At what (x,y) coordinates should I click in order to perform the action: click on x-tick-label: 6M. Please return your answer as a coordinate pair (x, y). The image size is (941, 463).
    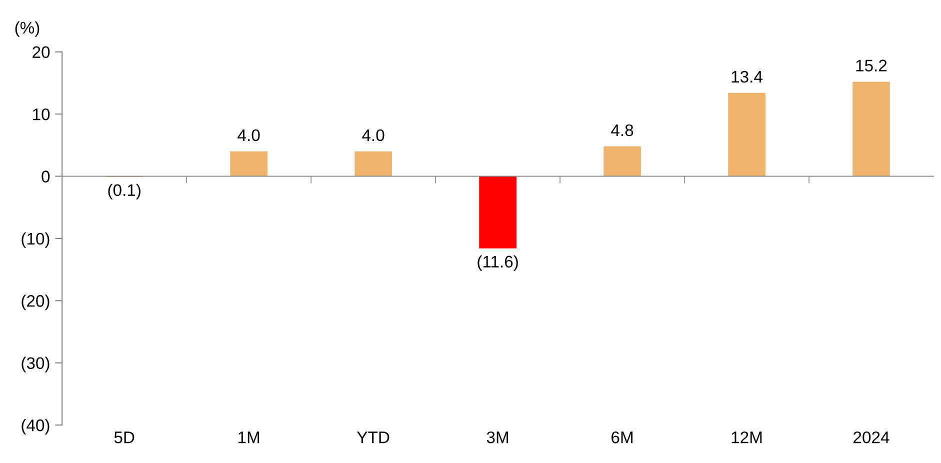
    Looking at the image, I should click on (622, 437).